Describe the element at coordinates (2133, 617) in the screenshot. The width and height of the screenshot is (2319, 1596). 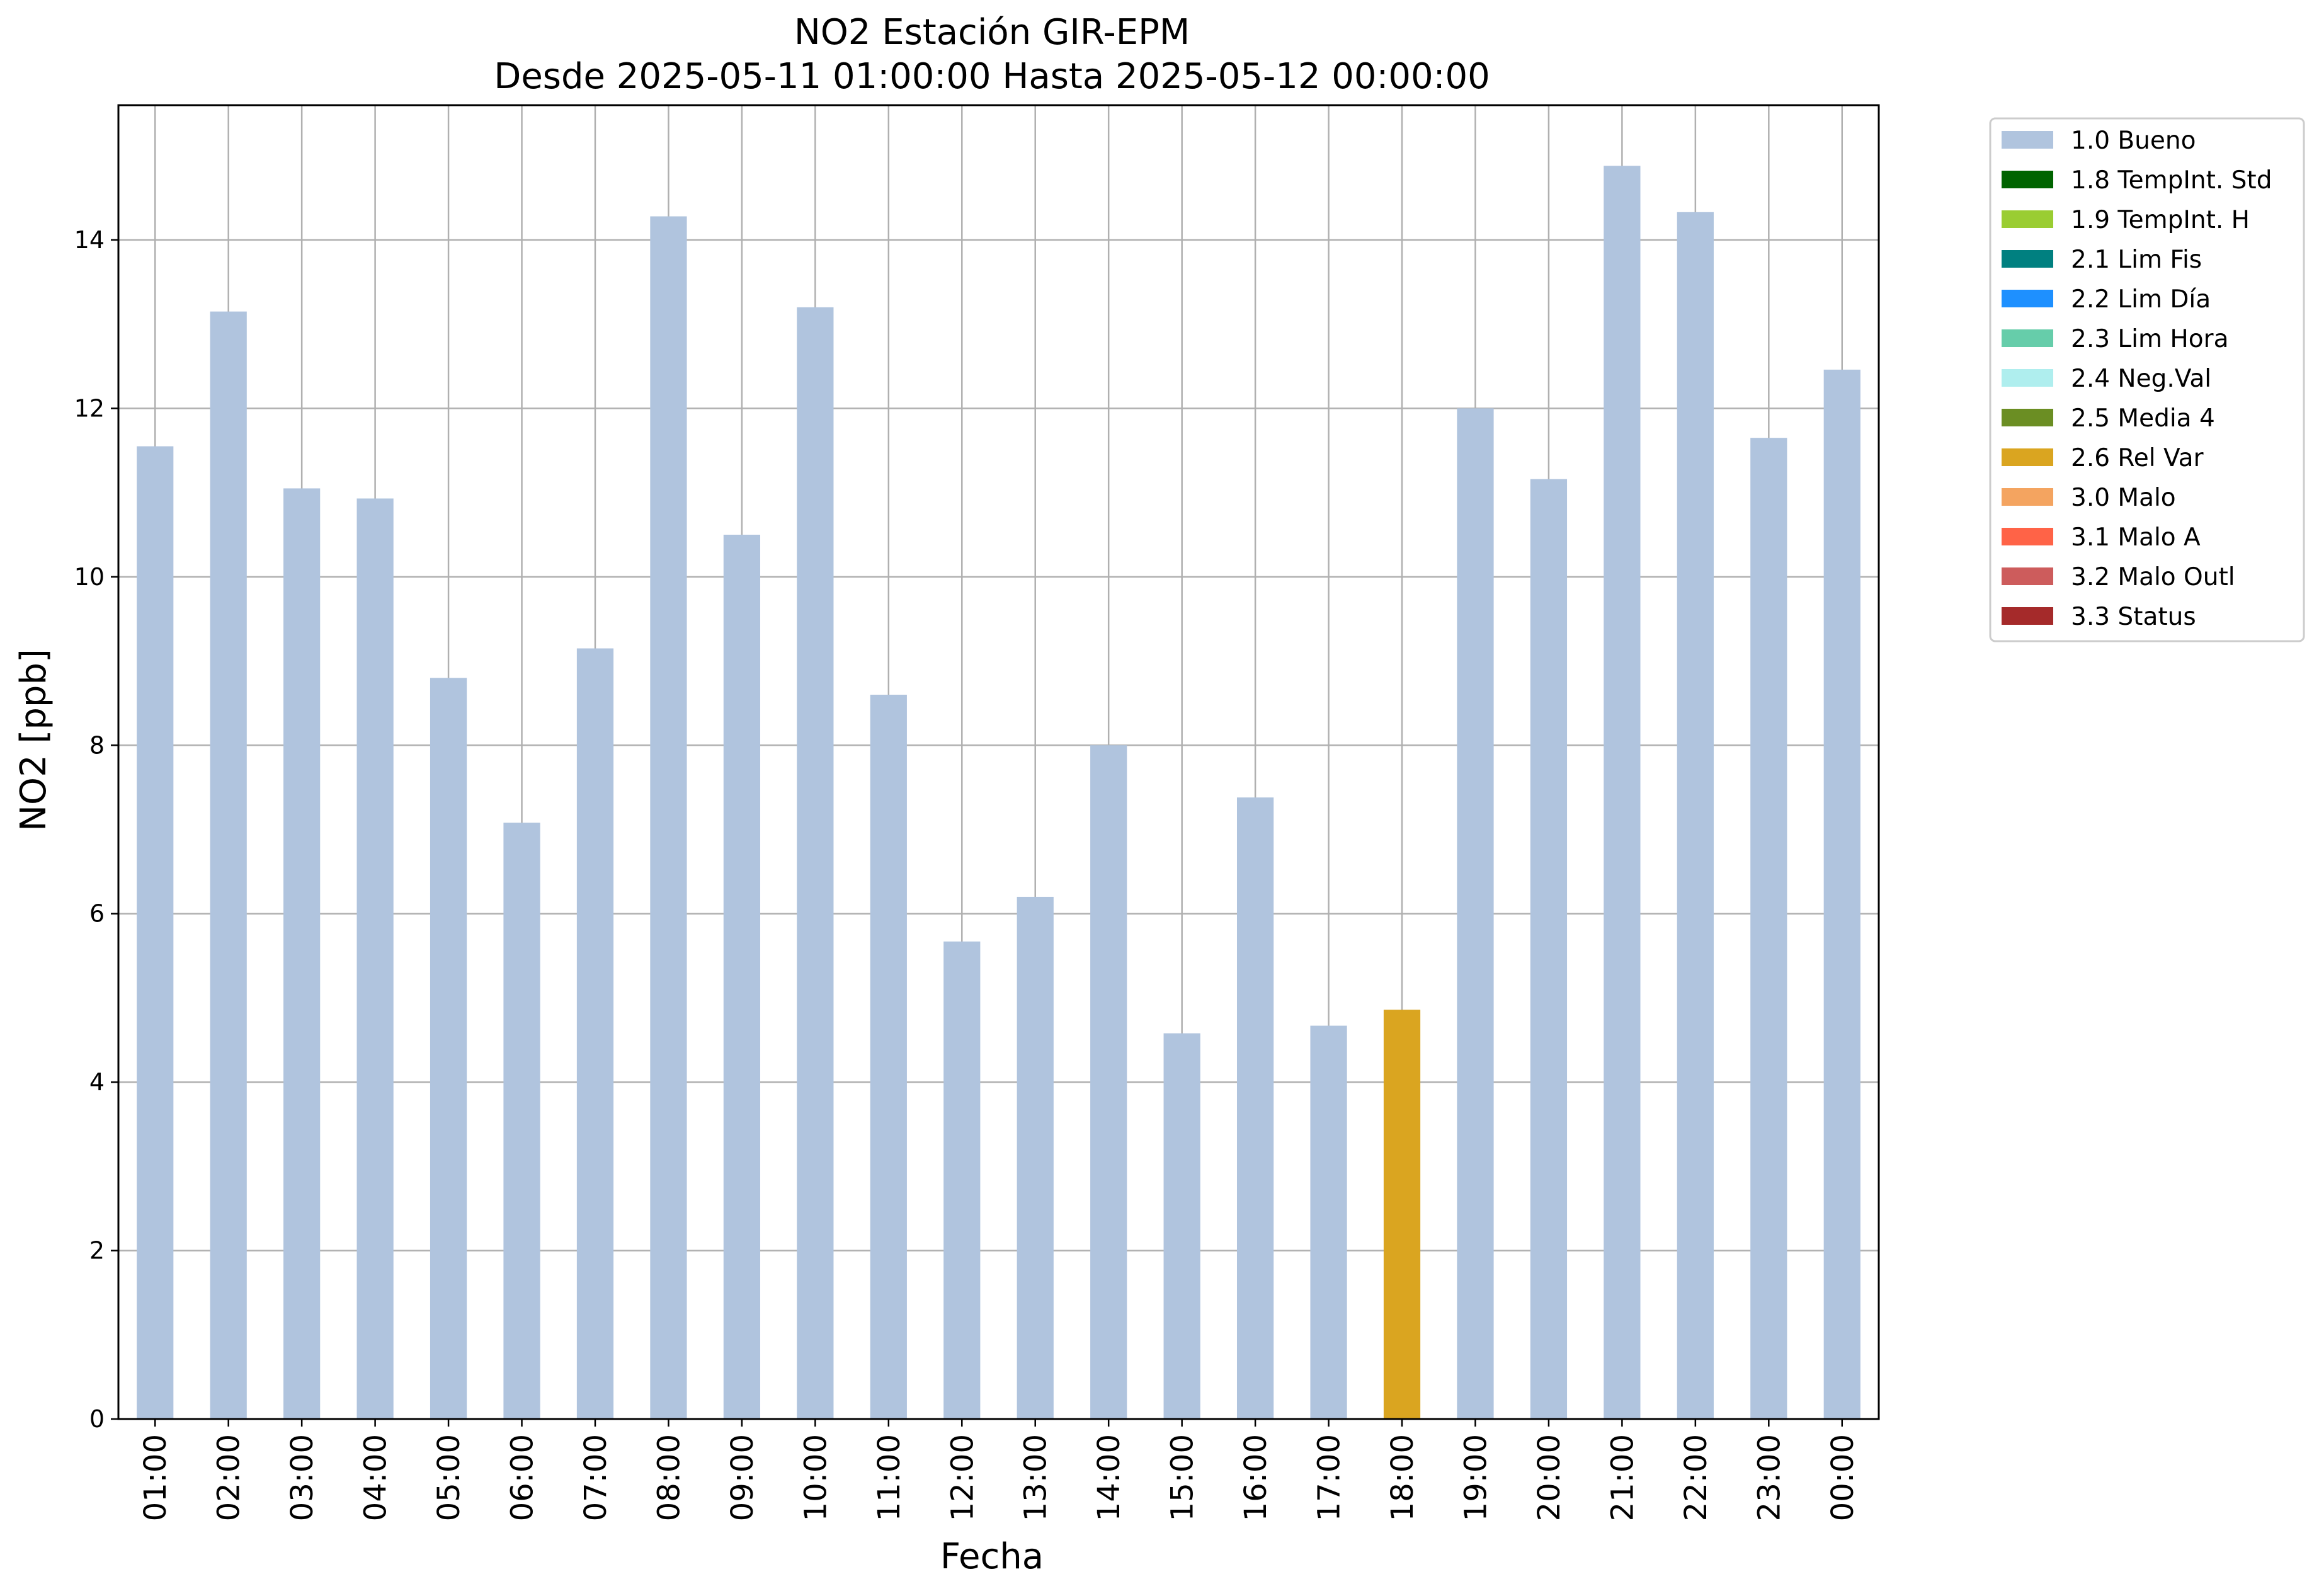
I see `legend-label: 3.3 Status` at that location.